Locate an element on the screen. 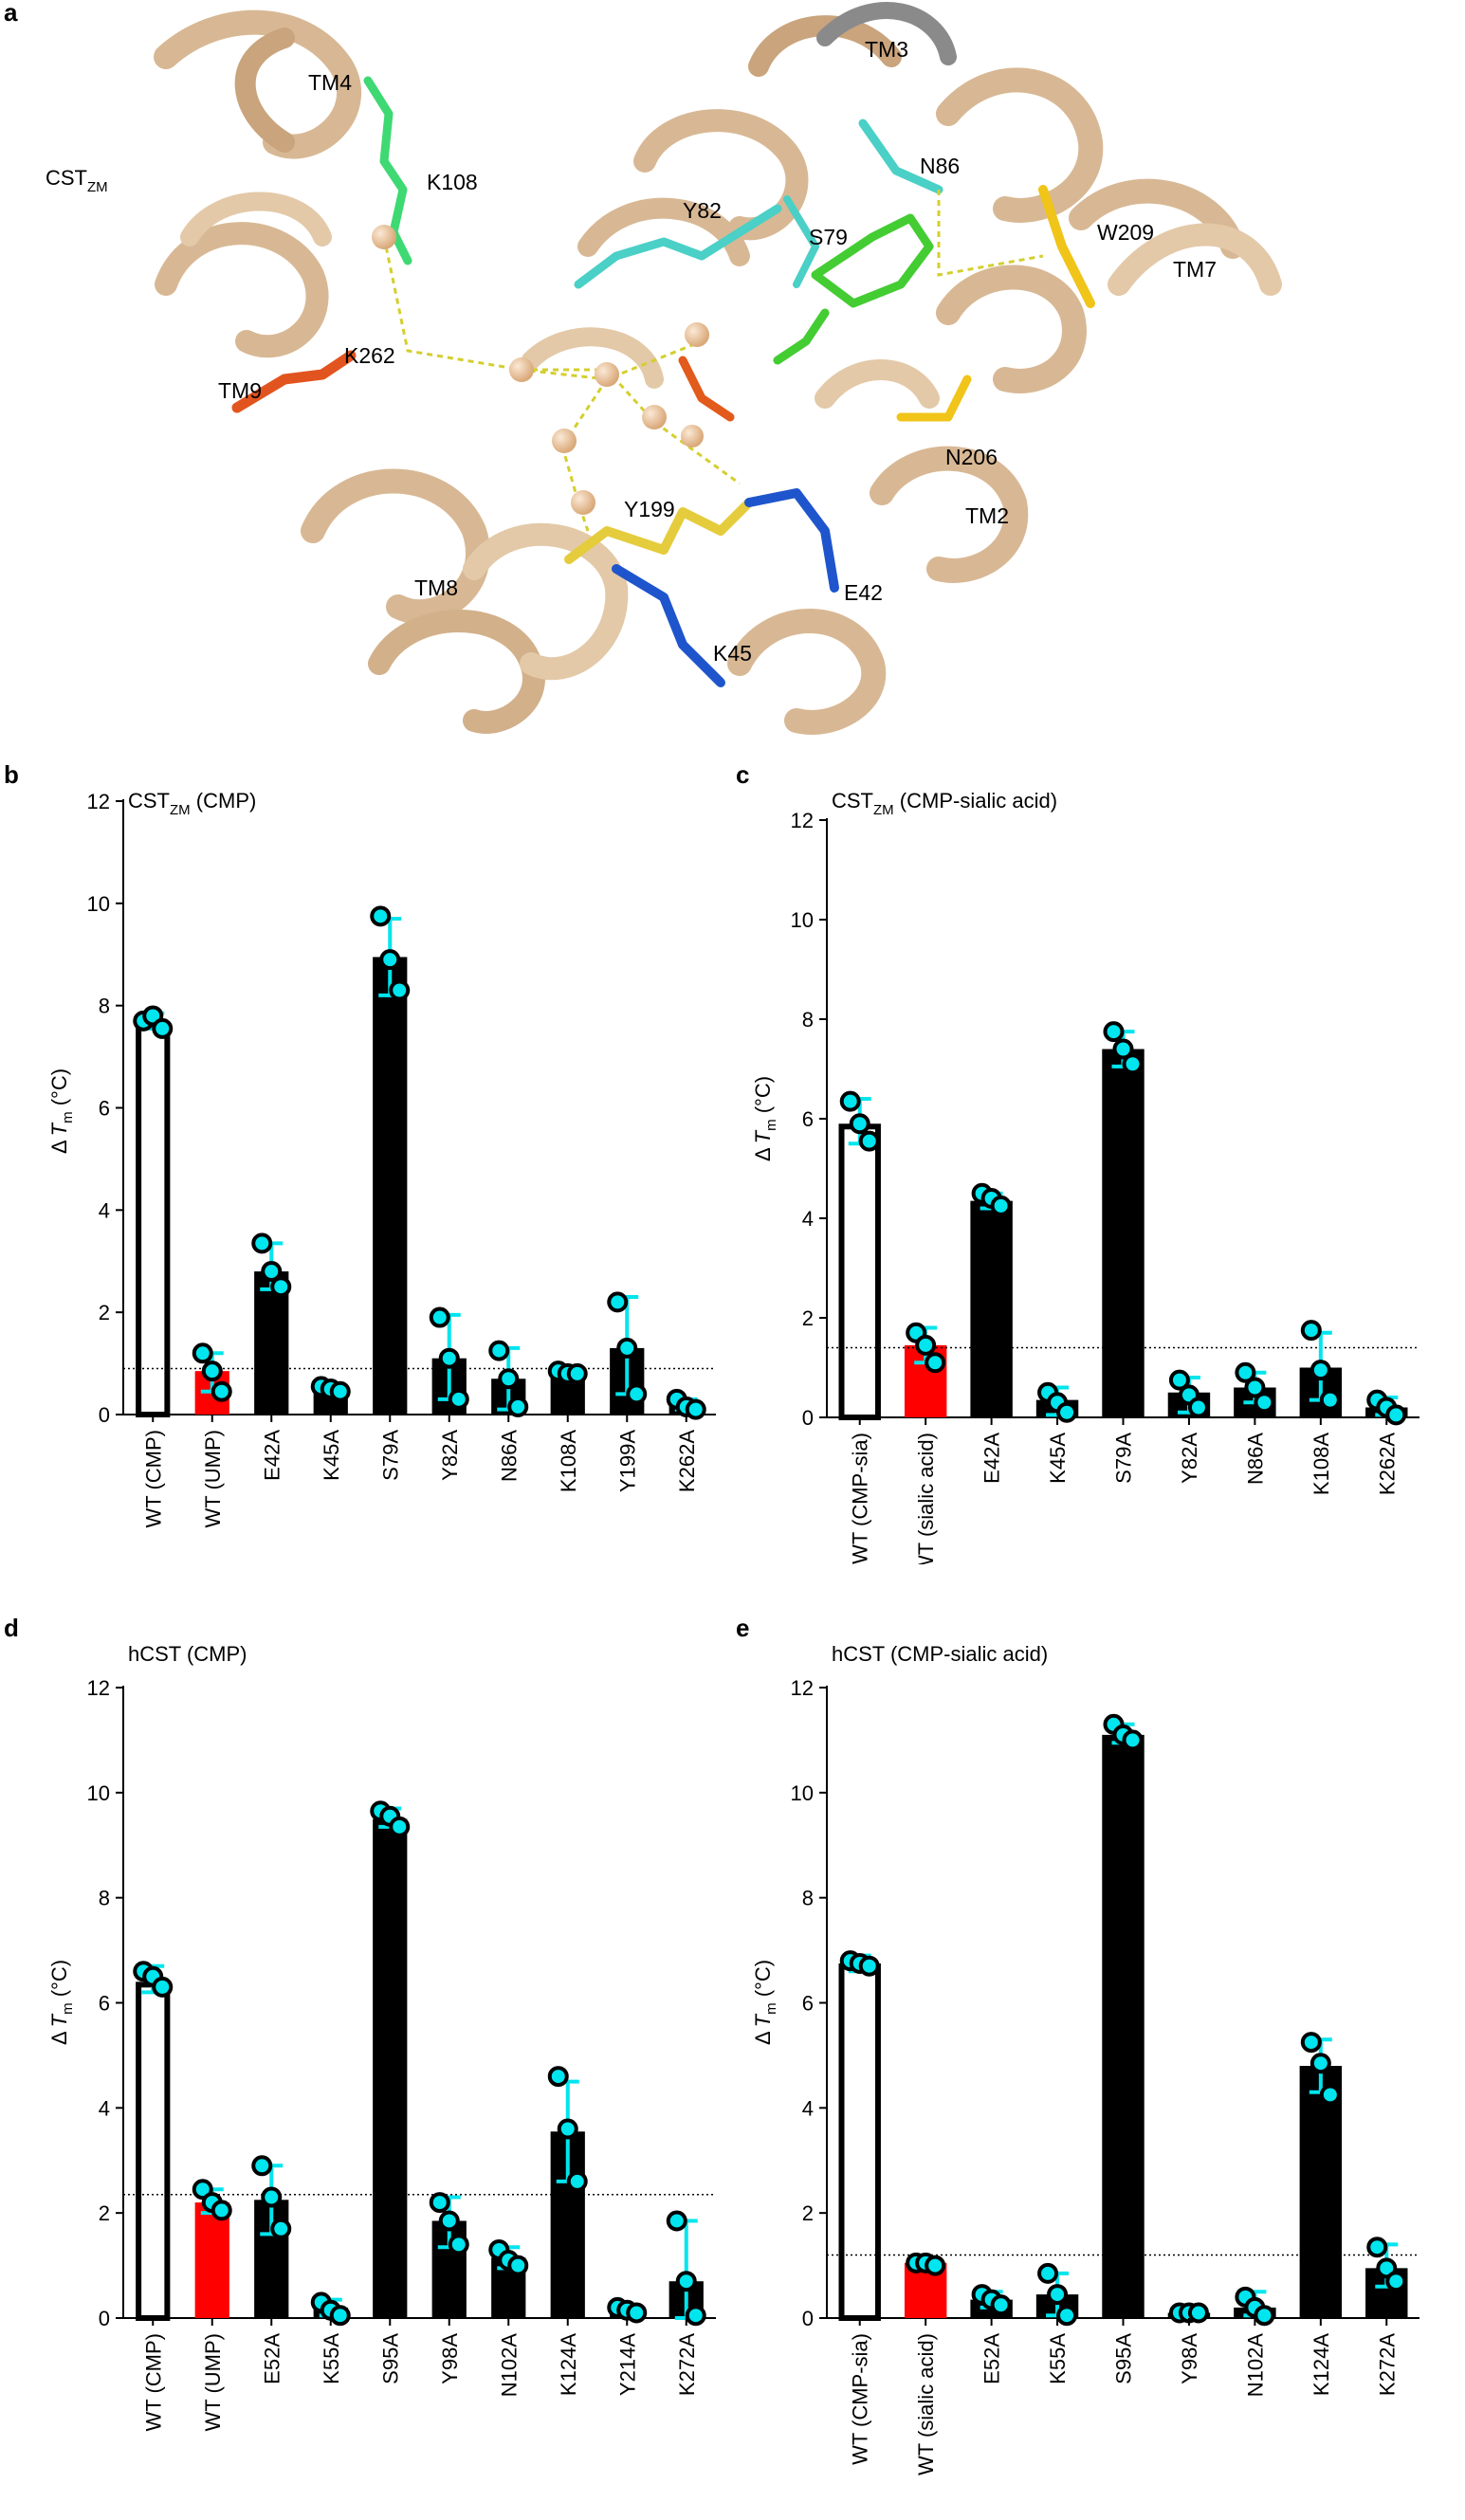  label-tm2: TM2 is located at coordinates (987, 516).